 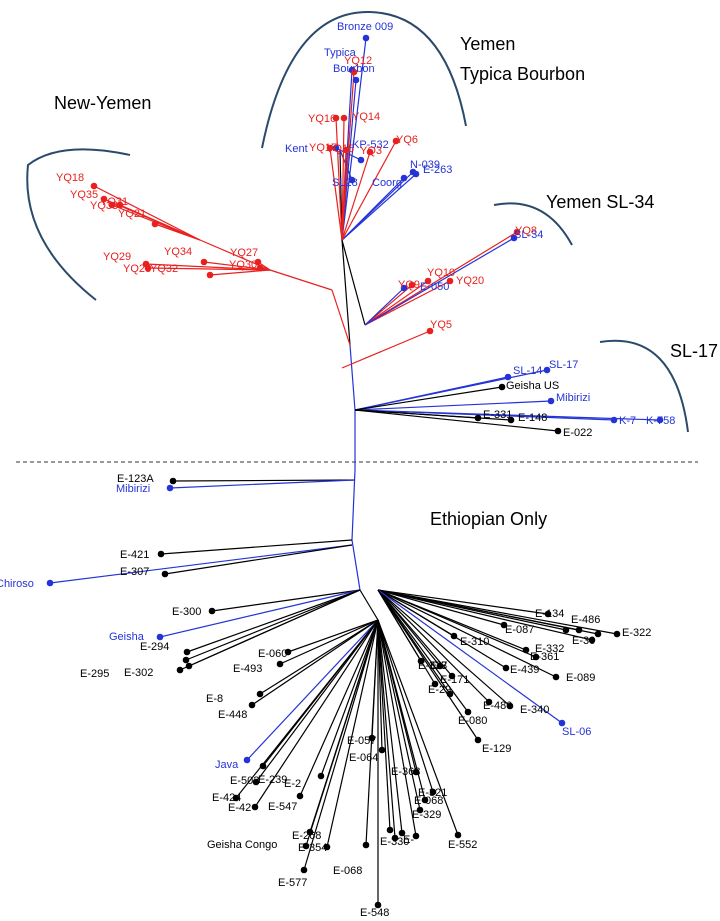 What do you see at coordinates (563, 365) in the screenshot?
I see `tip-label: SL-17` at bounding box center [563, 365].